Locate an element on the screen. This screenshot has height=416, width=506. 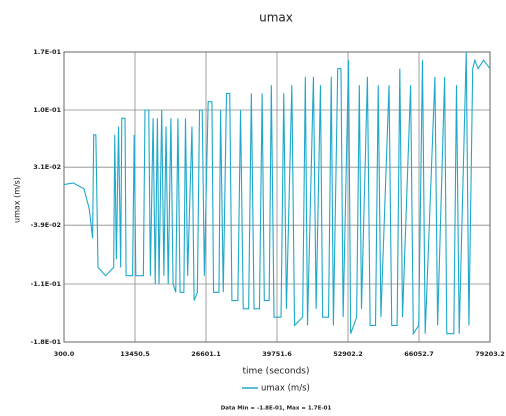
footer-note: Data Min = -1.8E-01, Max = 1.7E-01 is located at coordinates (276, 409).